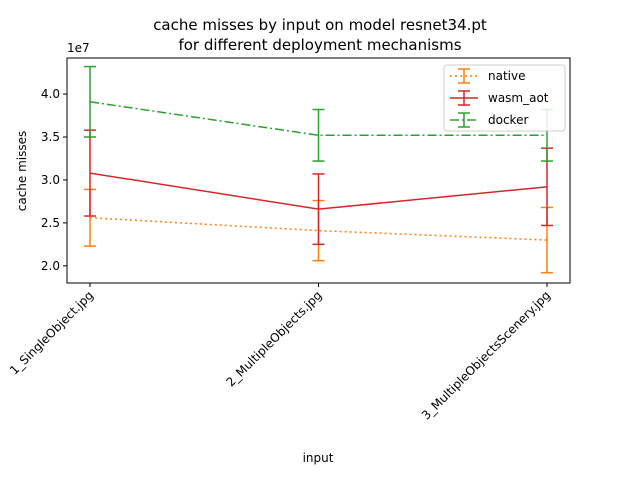 Image resolution: width=640 pixels, height=480 pixels. Describe the element at coordinates (50, 266) in the screenshot. I see `y-tick-label: 2.0` at that location.